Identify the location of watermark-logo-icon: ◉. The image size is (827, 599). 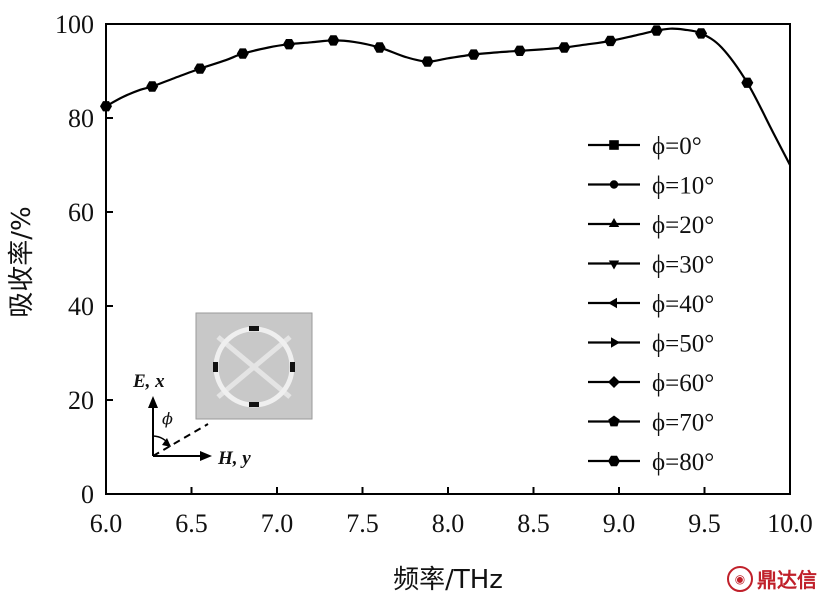
(740, 578).